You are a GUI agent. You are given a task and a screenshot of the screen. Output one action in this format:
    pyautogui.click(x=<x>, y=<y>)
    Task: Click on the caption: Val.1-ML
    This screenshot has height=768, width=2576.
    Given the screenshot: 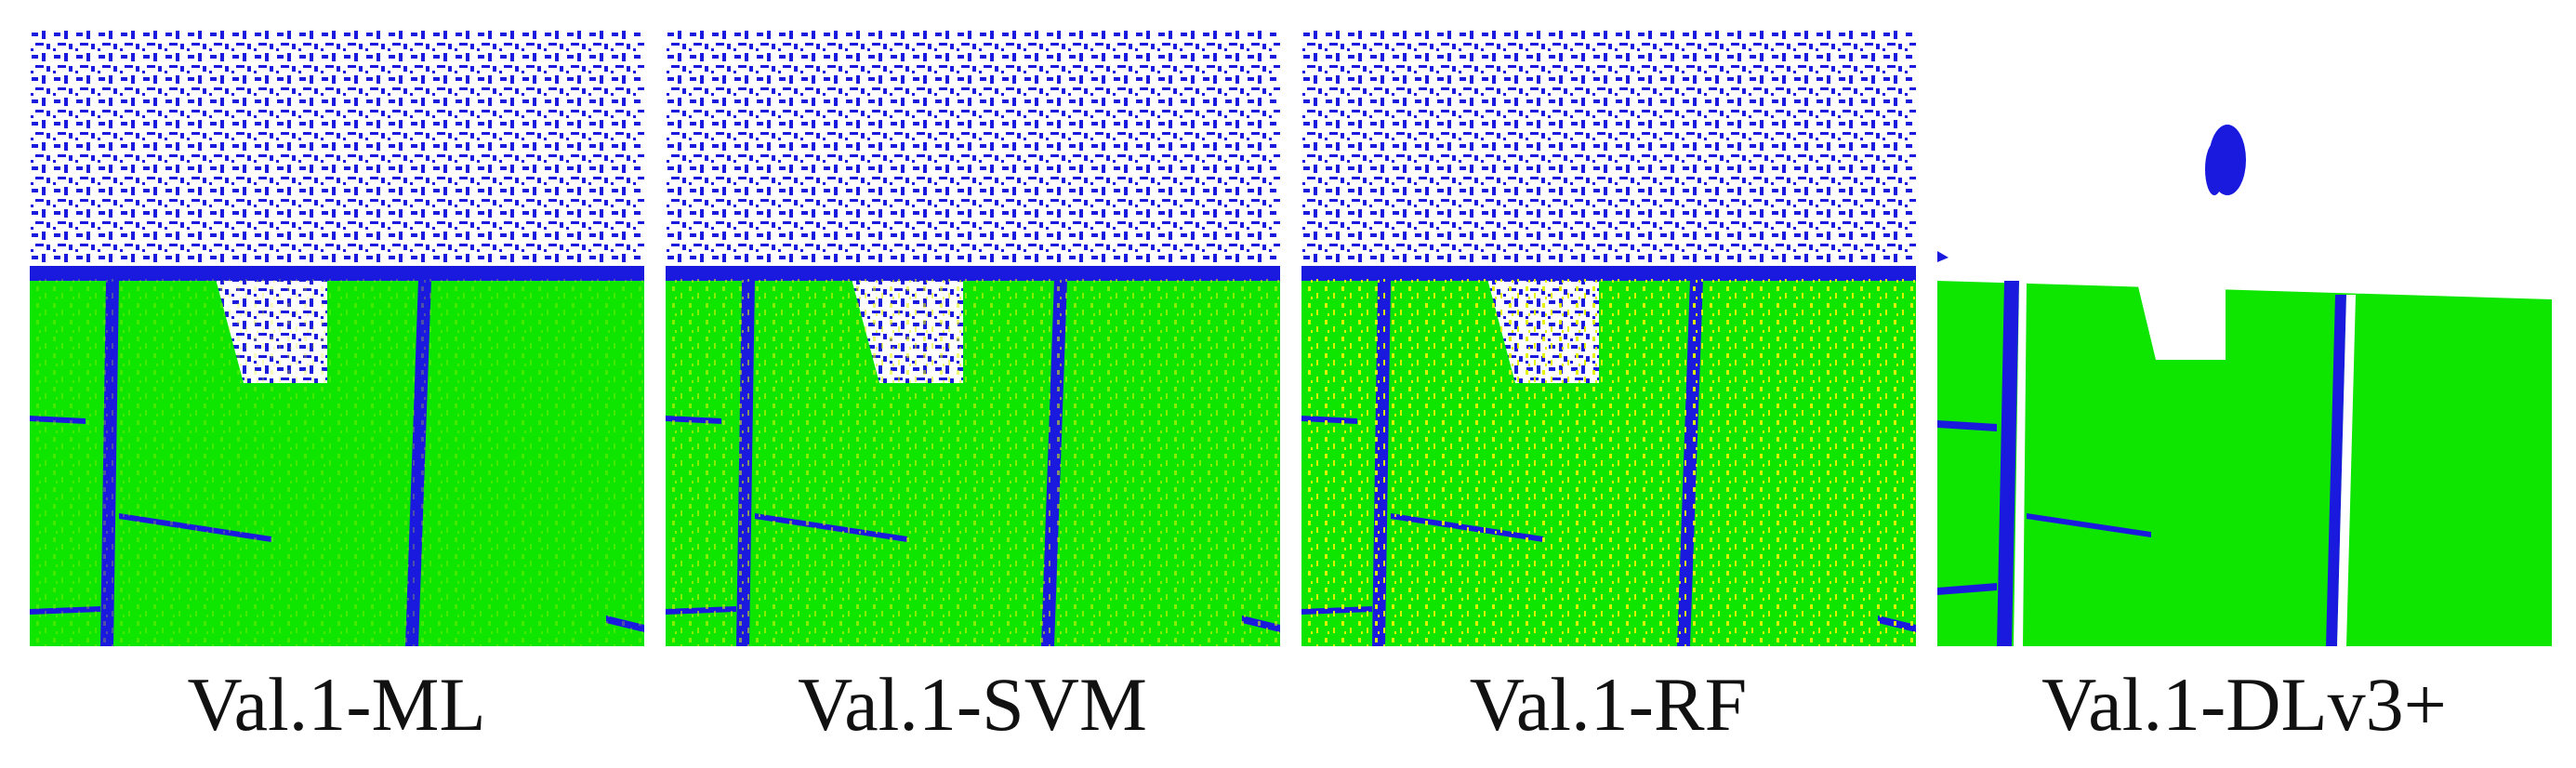 What is the action you would take?
    pyautogui.click(x=336, y=704)
    